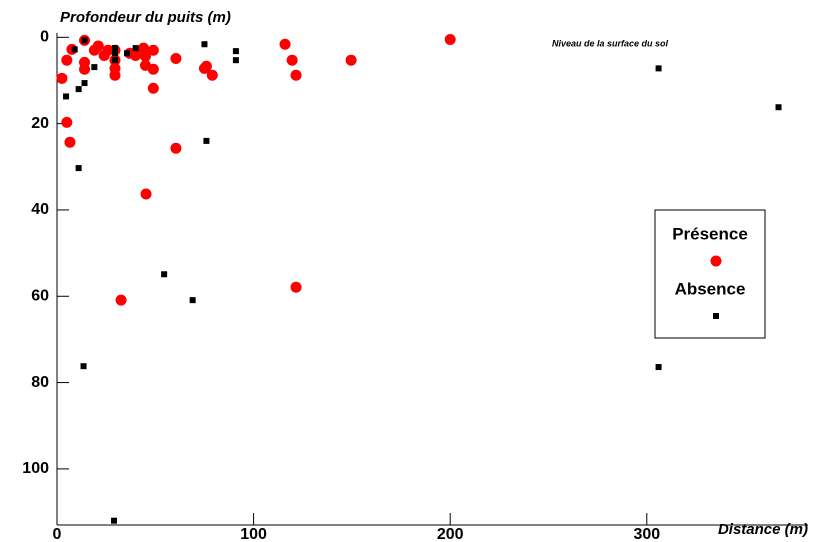 This screenshot has width=814, height=542. I want to click on y-tick-label: 80, so click(40, 382).